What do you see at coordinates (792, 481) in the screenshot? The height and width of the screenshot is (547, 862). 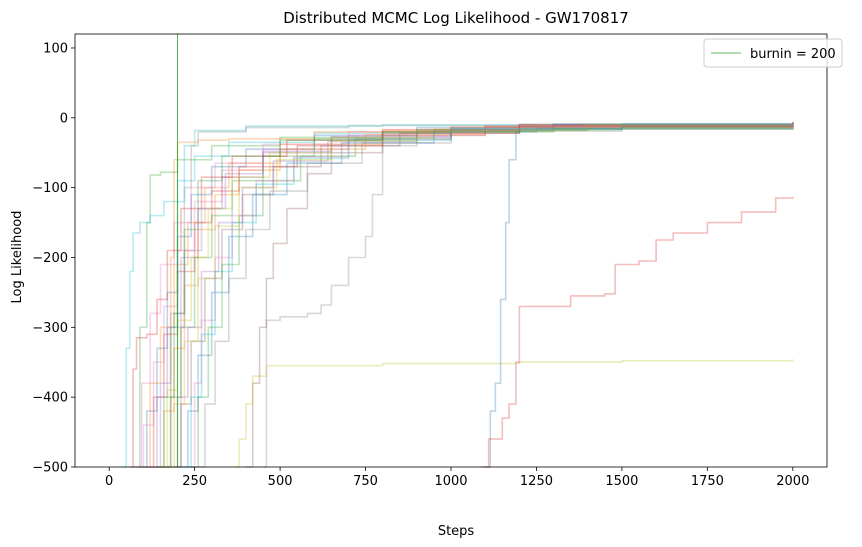 I see `x-tick-label: 2000` at bounding box center [792, 481].